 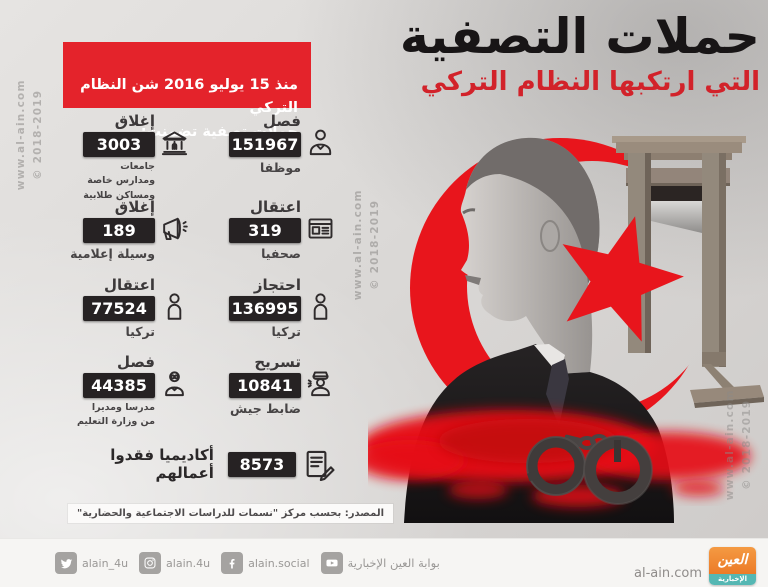 What do you see at coordinates (174, 142) in the screenshot?
I see `university-icon` at bounding box center [174, 142].